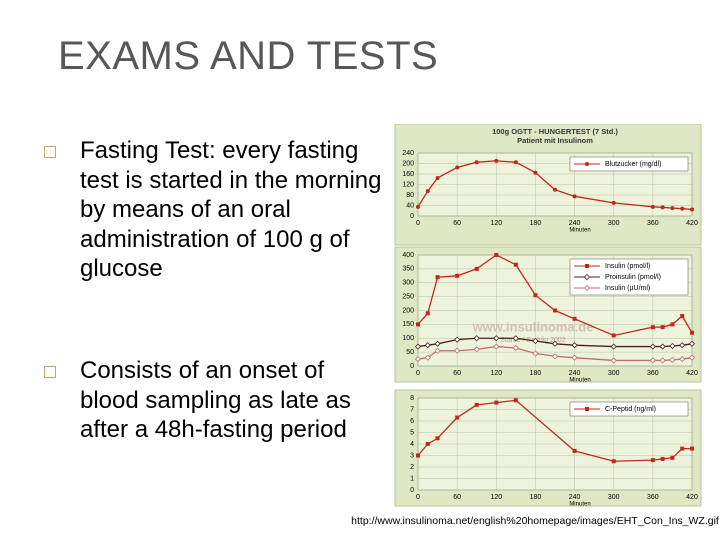  I want to click on series-line, so click(555, 342).